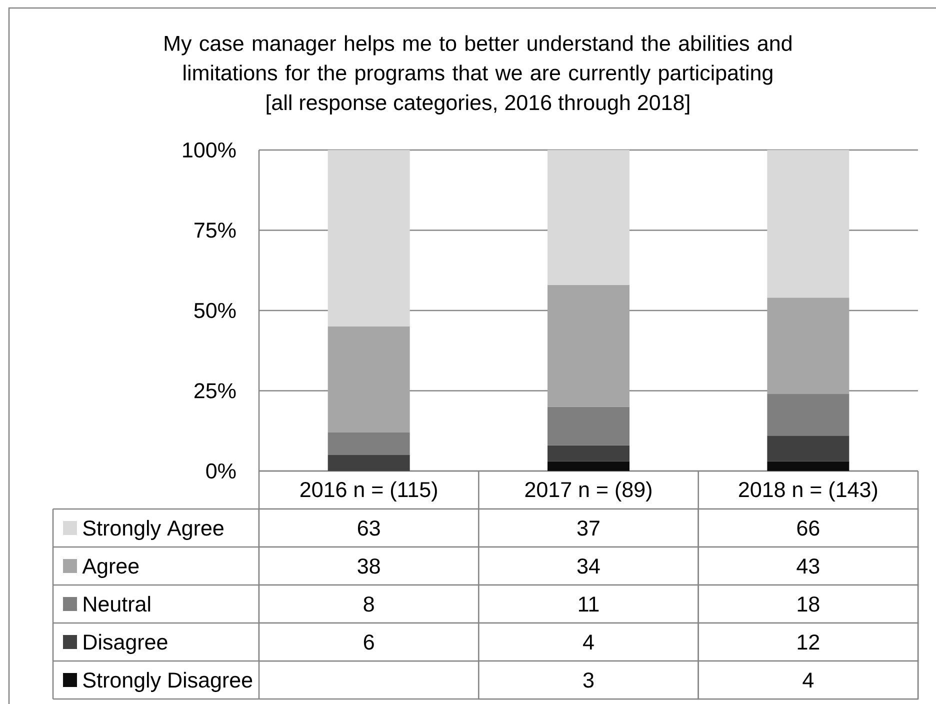 The width and height of the screenshot is (936, 704). I want to click on legend-label: Disagree, so click(126, 644).